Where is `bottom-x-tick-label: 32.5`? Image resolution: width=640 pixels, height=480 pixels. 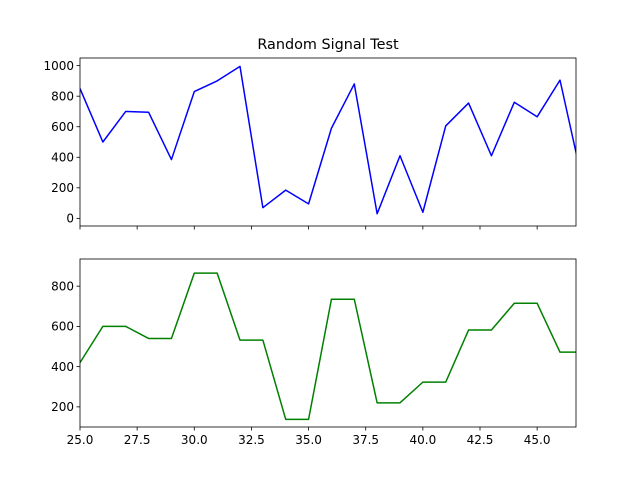
bottom-x-tick-label: 32.5 is located at coordinates (251, 440).